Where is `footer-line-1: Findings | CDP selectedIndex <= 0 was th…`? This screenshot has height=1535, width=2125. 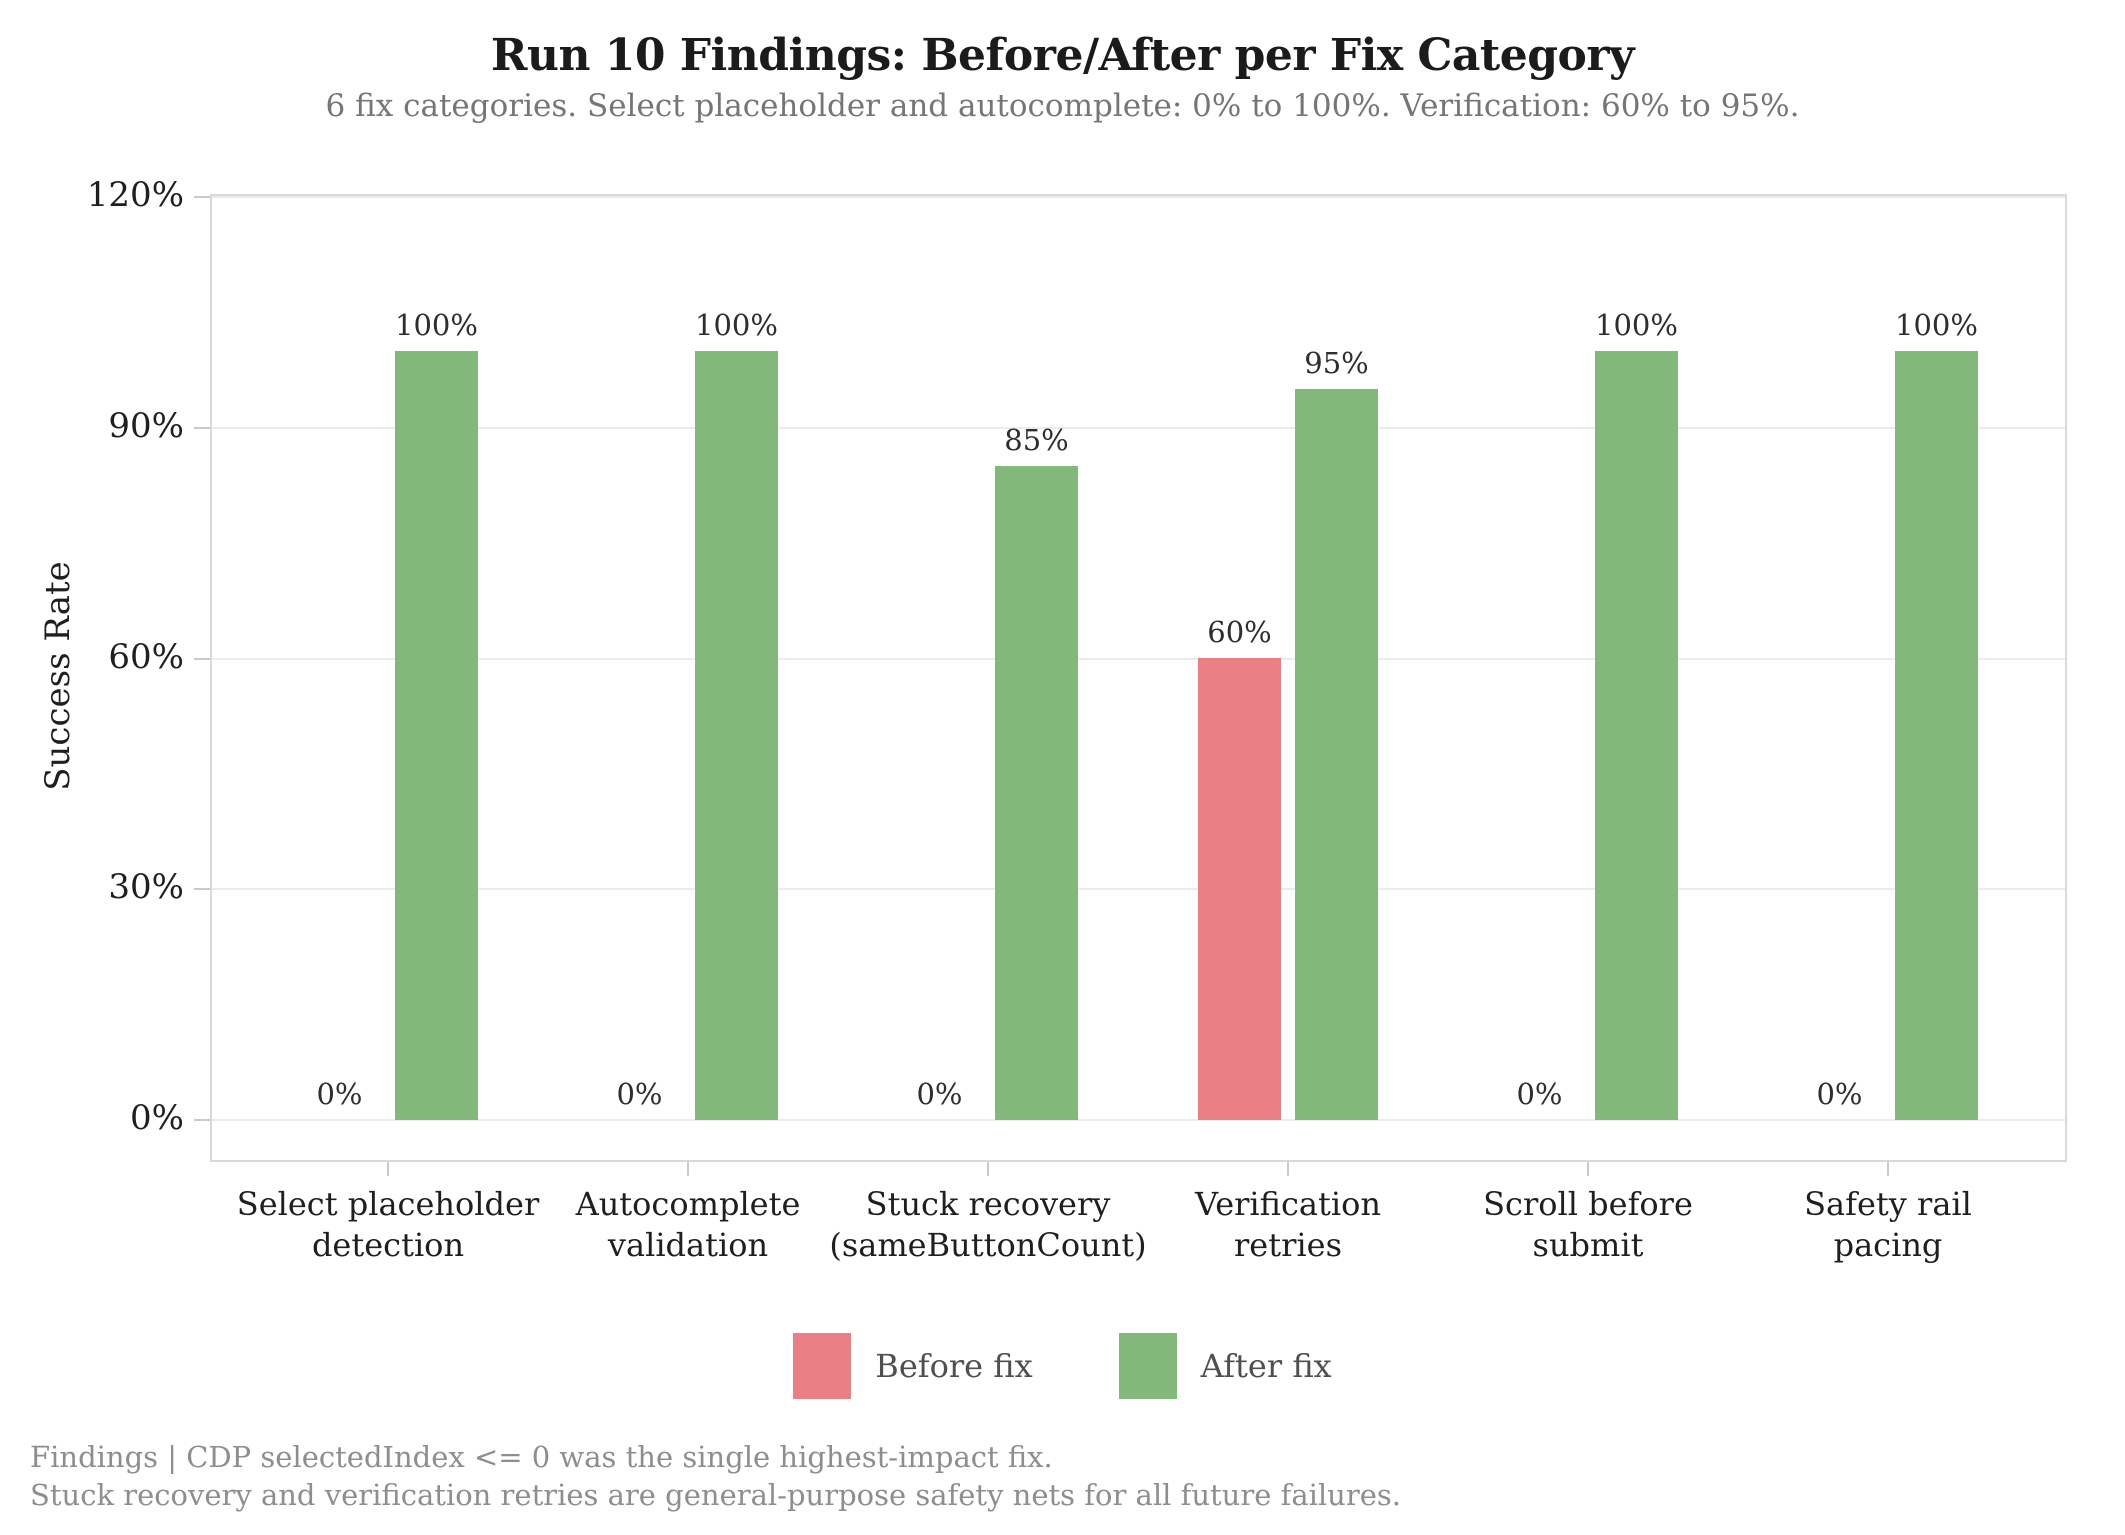
footer-line-1: Findings | CDP selectedIndex <= 0 was th… is located at coordinates (541, 1457).